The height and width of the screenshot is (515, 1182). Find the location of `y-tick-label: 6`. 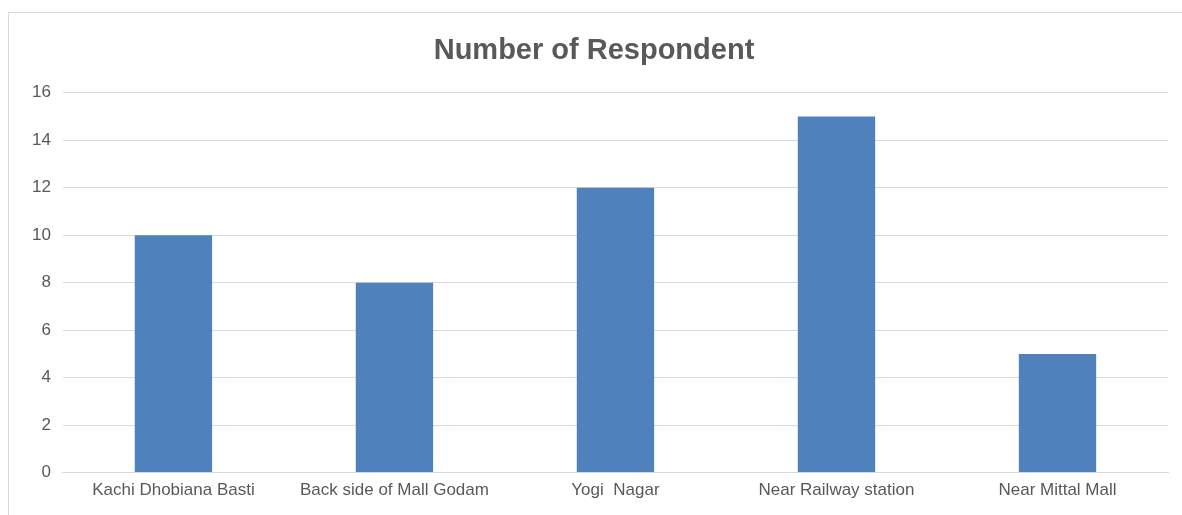

y-tick-label: 6 is located at coordinates (46, 329).